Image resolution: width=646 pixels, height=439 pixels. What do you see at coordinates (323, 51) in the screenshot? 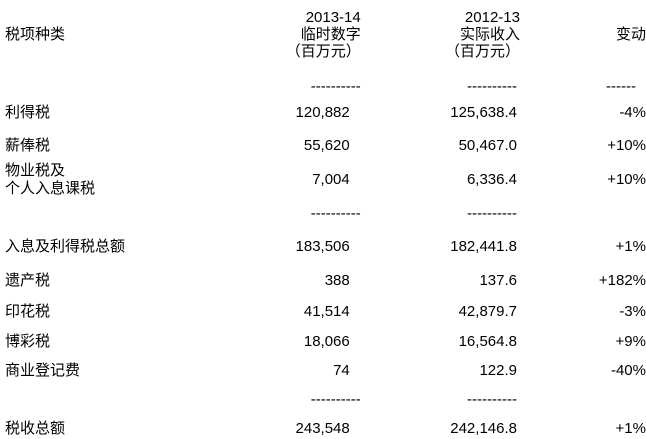
I see `header-2013-14-unit: （百万元）` at bounding box center [323, 51].